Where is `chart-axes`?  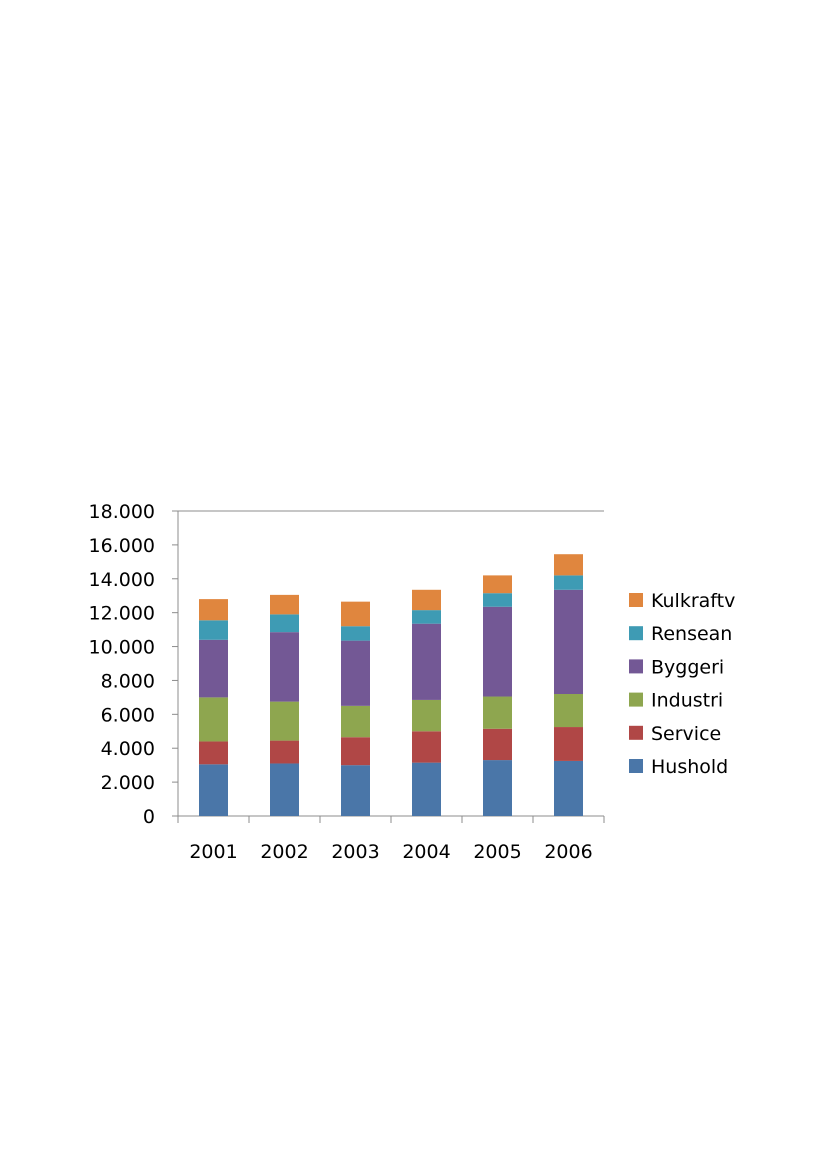
chart-axes is located at coordinates (388, 666).